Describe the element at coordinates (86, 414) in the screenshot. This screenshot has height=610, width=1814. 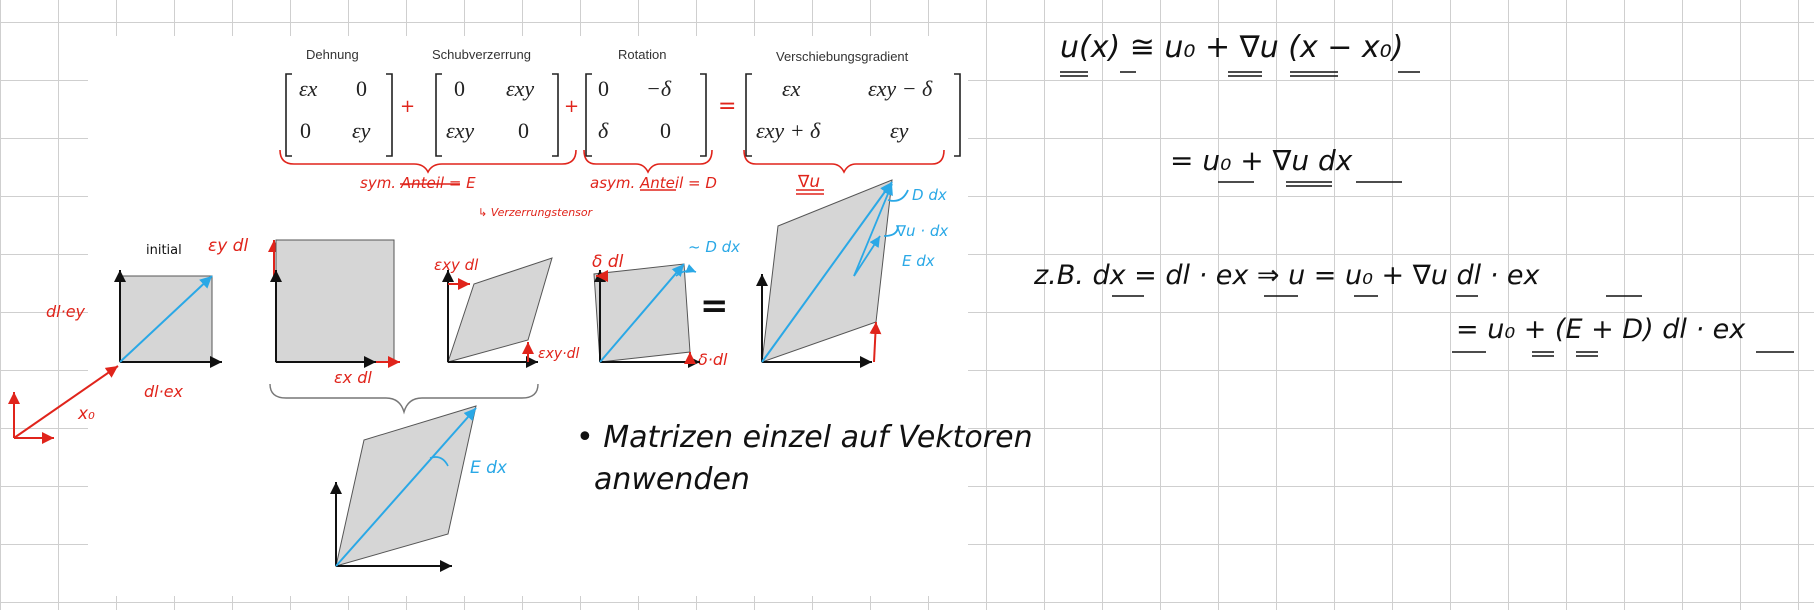
I see `label-x0: x₀` at that location.